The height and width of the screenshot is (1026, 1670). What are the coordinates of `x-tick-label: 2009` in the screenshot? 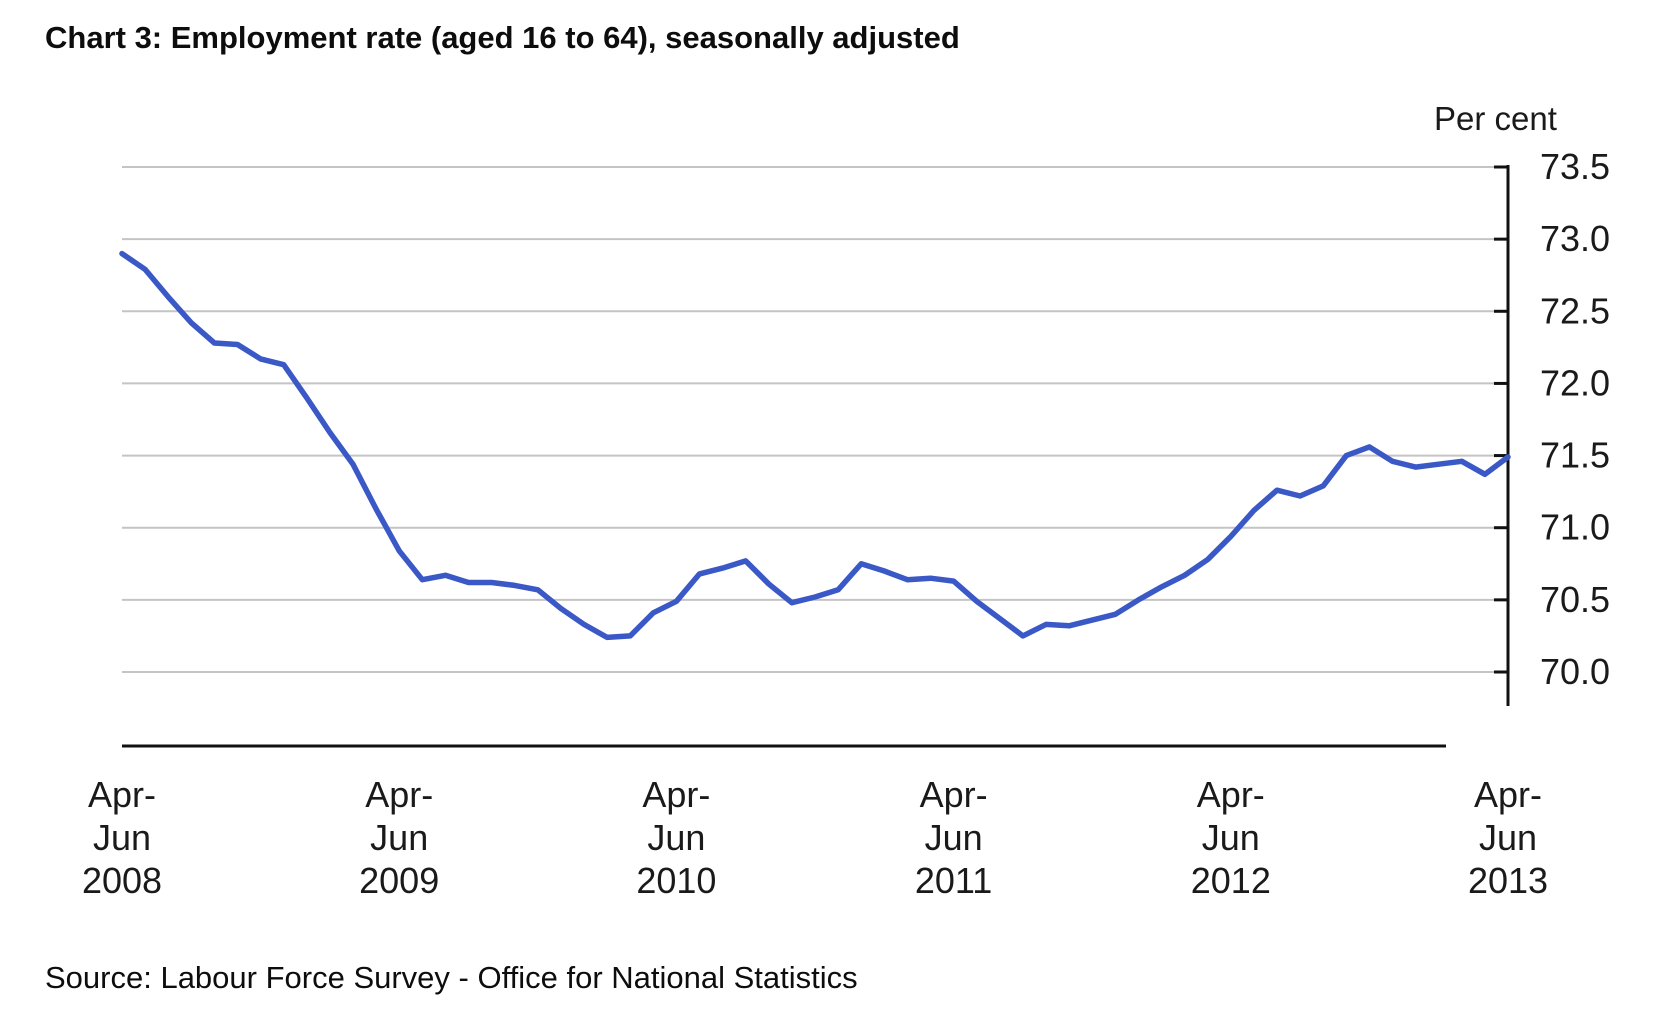 It's located at (399, 880).